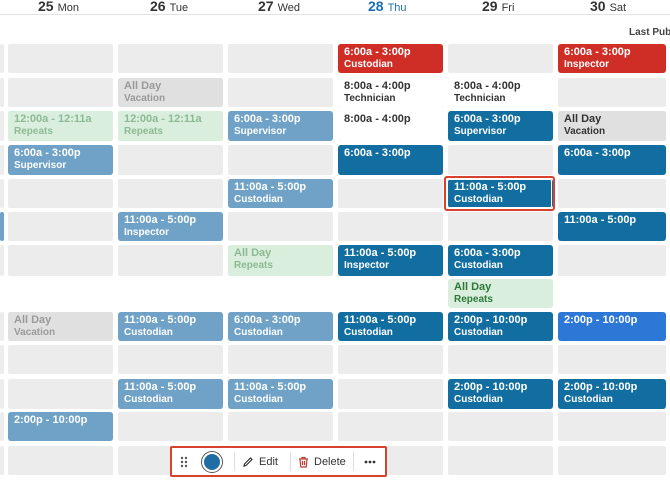 The height and width of the screenshot is (483, 670). What do you see at coordinates (498, 7) in the screenshot?
I see `day-header-fri: 29 Fri` at bounding box center [498, 7].